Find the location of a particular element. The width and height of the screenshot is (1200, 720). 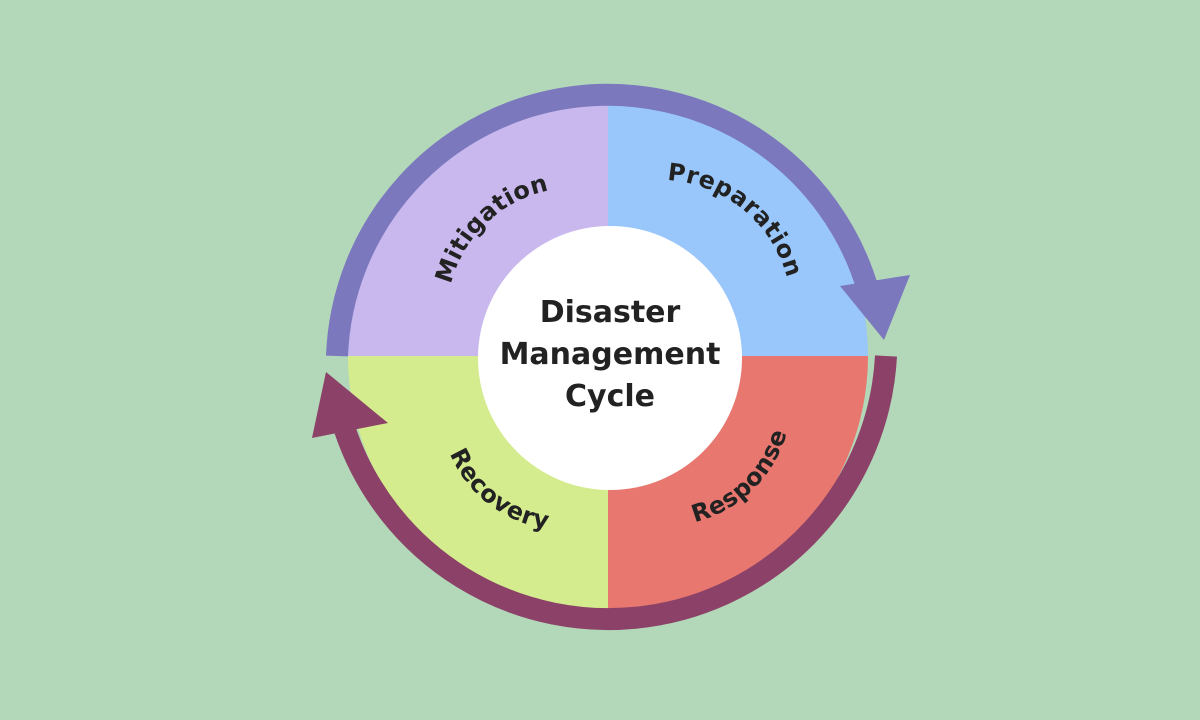

center-title: Disaster Management Cycle is located at coordinates (610, 355).